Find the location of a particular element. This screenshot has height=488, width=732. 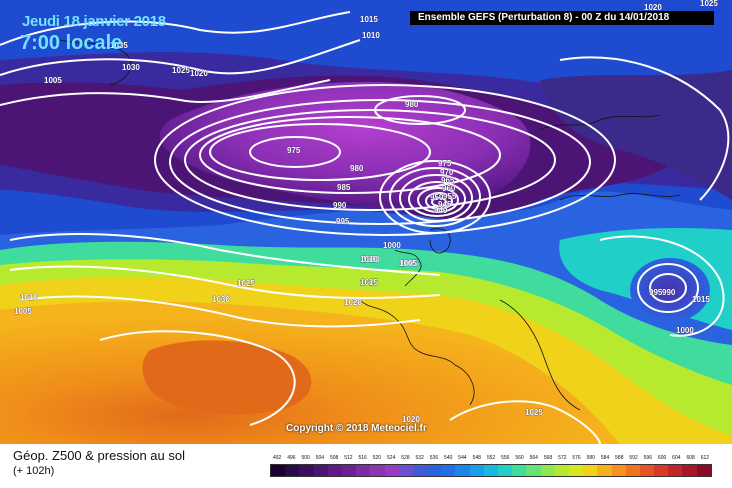

legend-tick-label: 568 is located at coordinates (548, 458).